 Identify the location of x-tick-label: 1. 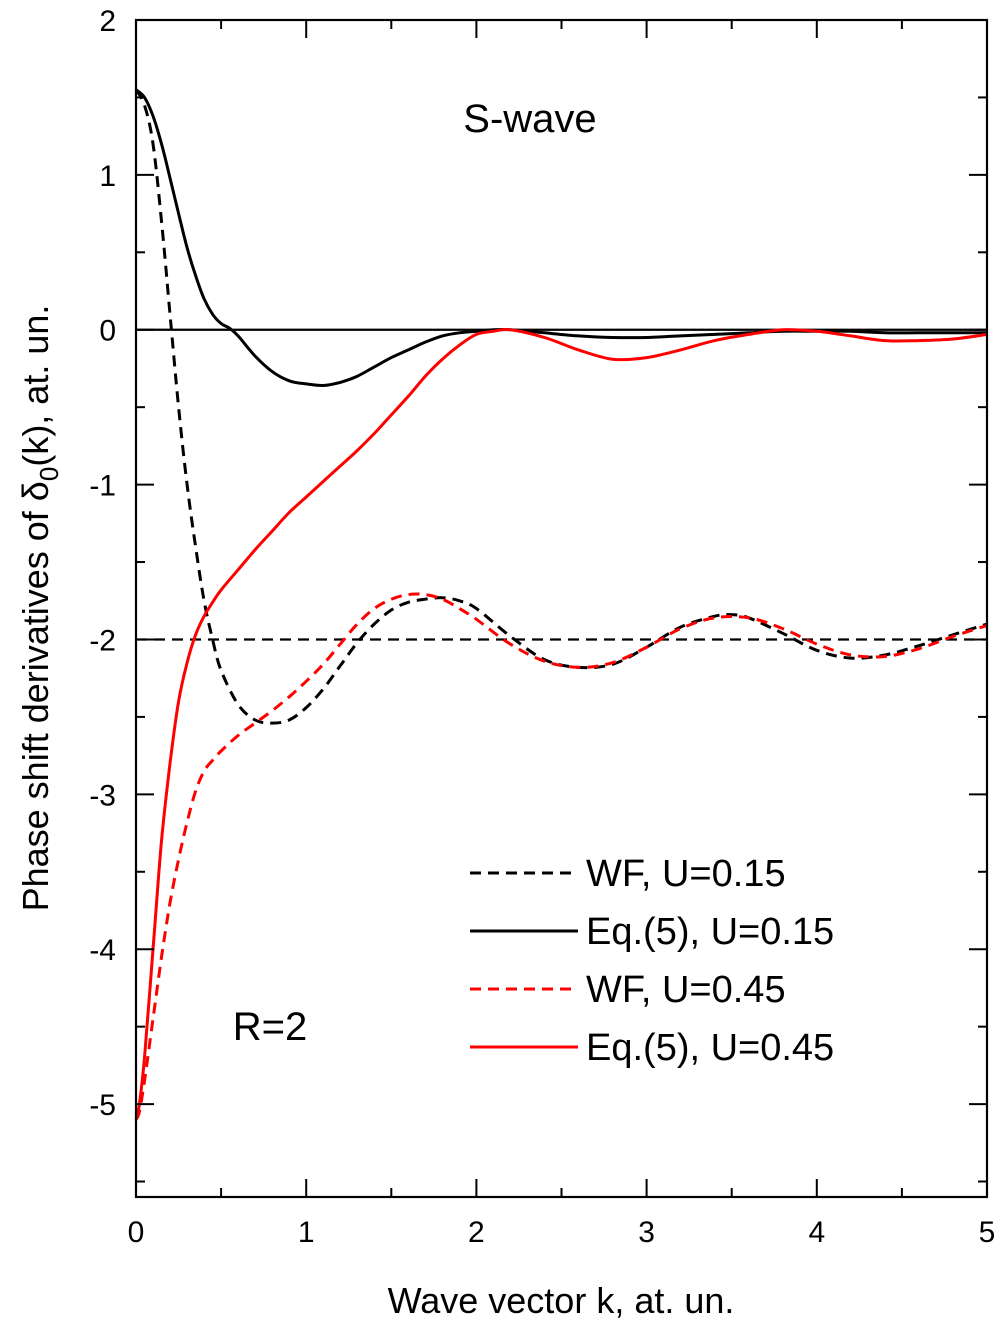
(306, 1232).